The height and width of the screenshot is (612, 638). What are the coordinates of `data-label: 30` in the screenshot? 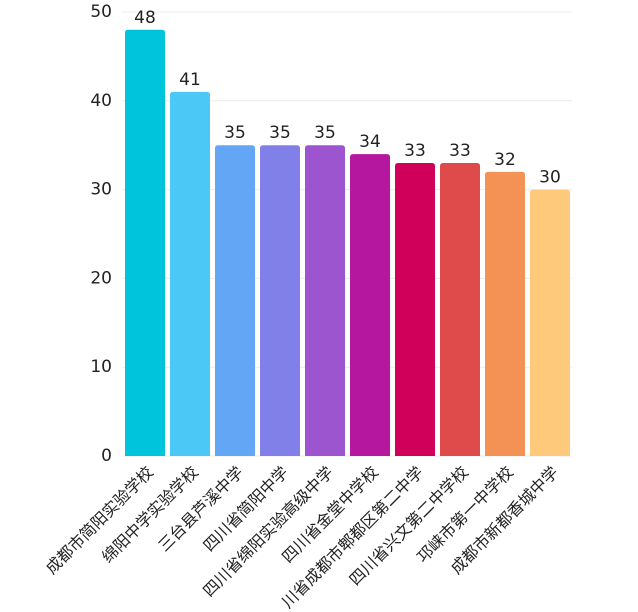 It's located at (550, 178).